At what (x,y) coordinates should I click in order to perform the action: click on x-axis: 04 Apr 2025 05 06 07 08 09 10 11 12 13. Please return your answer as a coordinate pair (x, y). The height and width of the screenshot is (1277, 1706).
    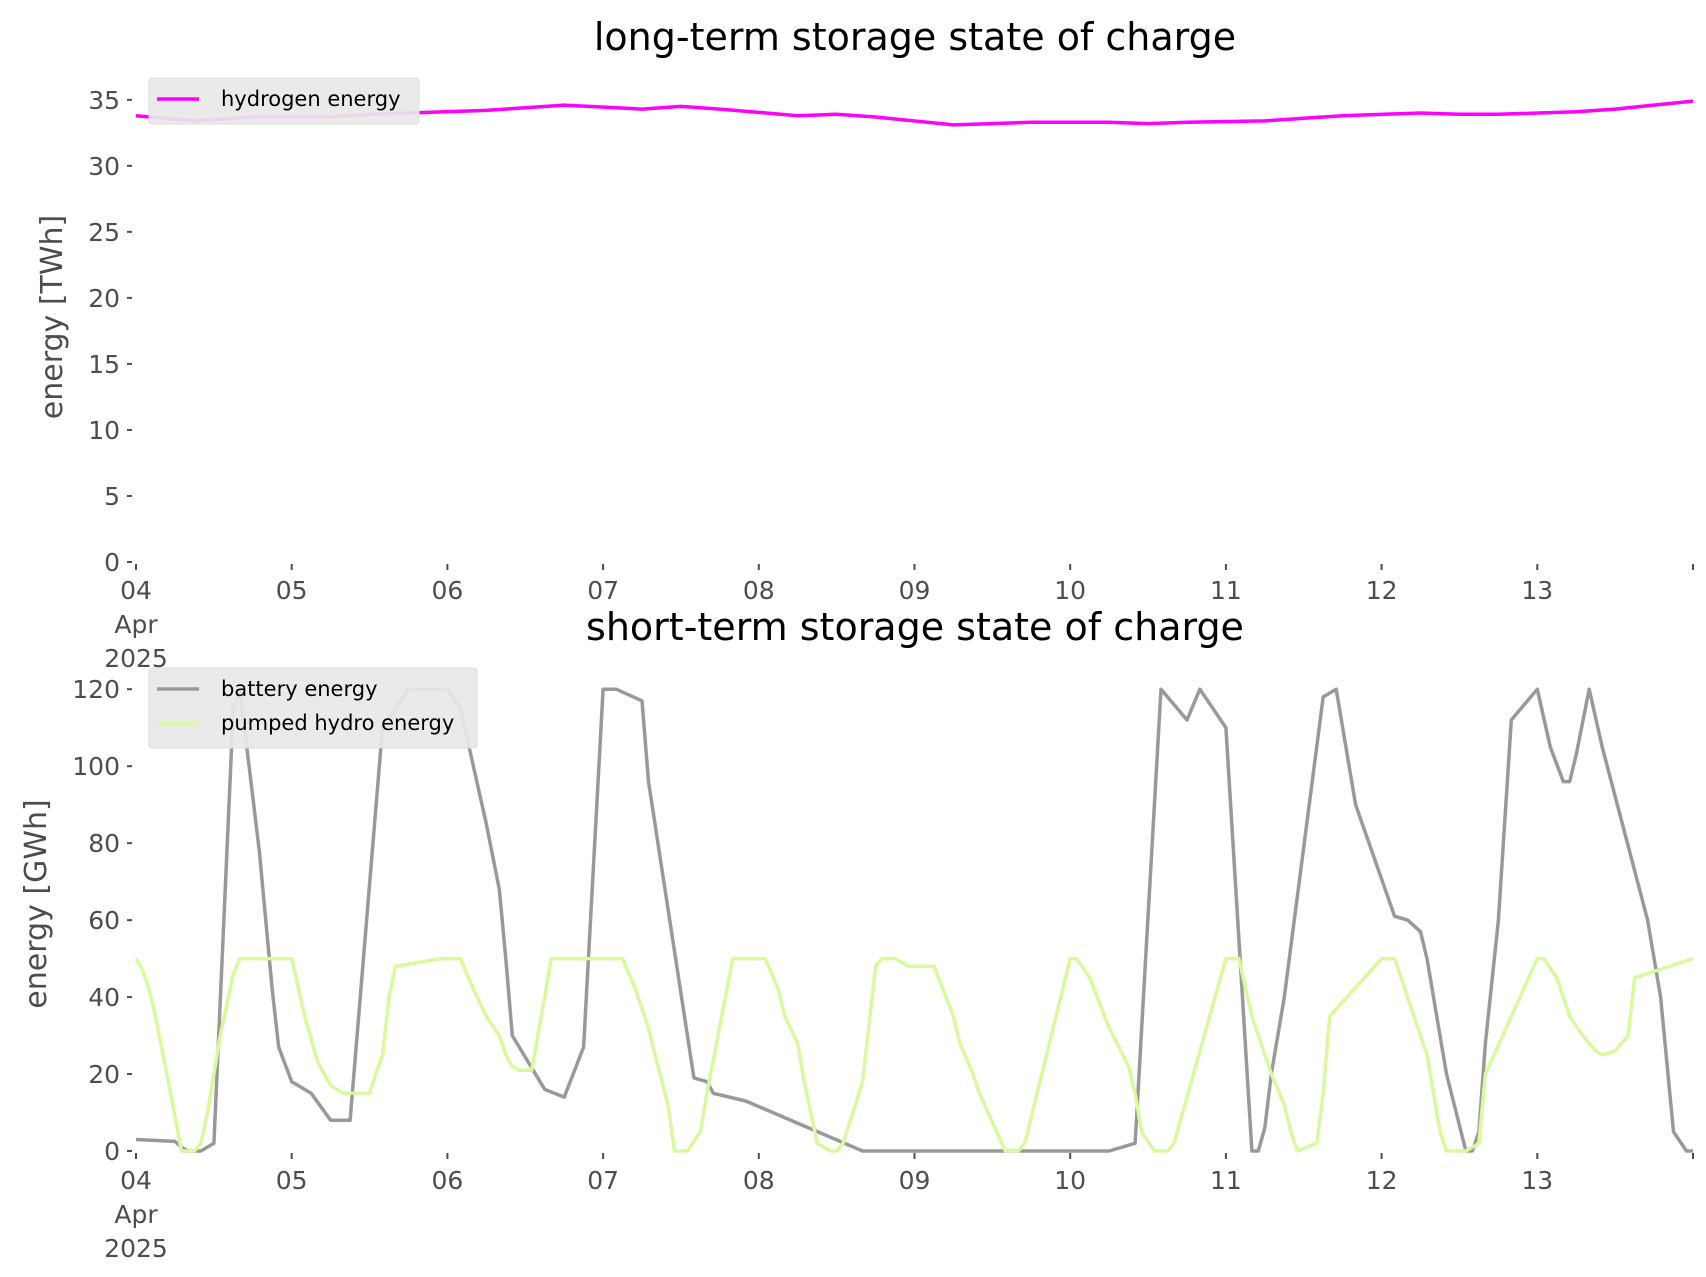
    Looking at the image, I should click on (899, 1208).